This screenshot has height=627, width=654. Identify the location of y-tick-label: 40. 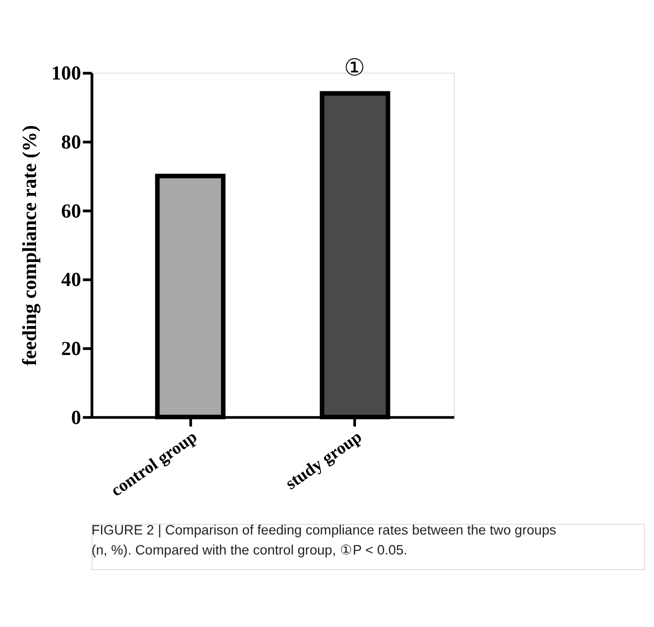
(71, 280).